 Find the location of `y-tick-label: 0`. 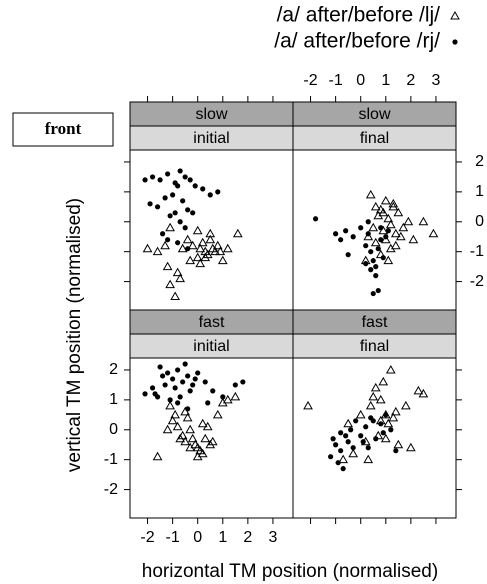

y-tick-label: 0 is located at coordinates (113, 429).